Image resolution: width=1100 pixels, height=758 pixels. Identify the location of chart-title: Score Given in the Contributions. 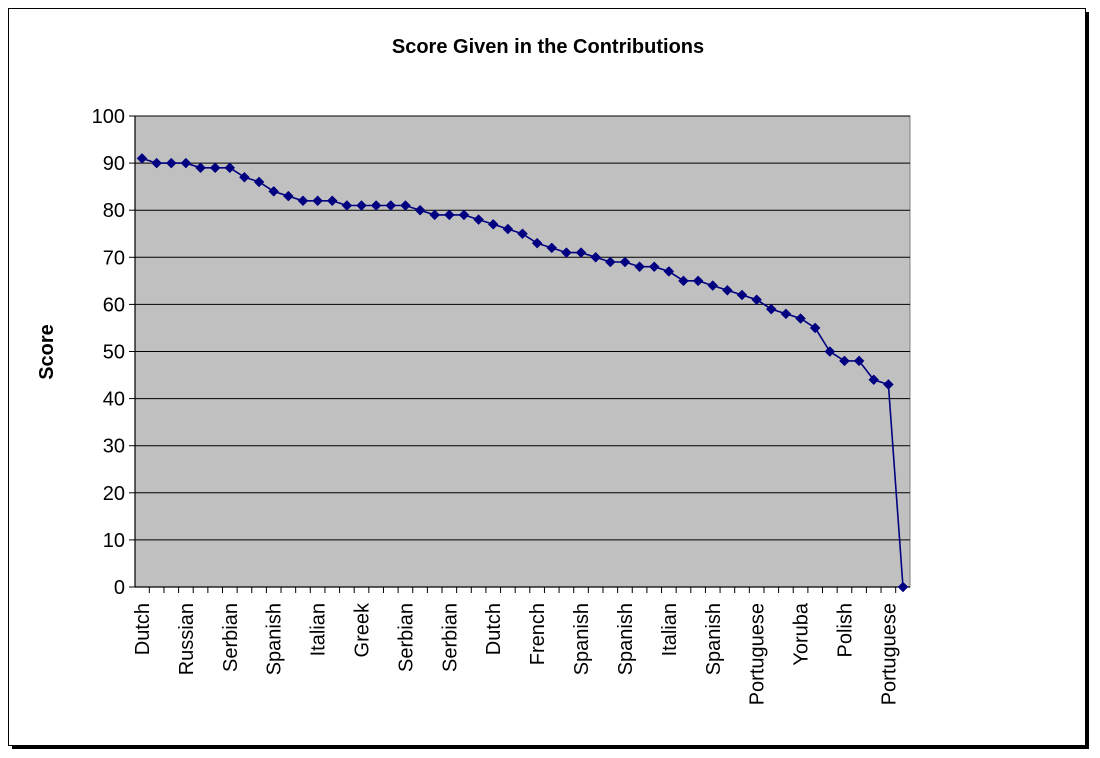
(548, 47).